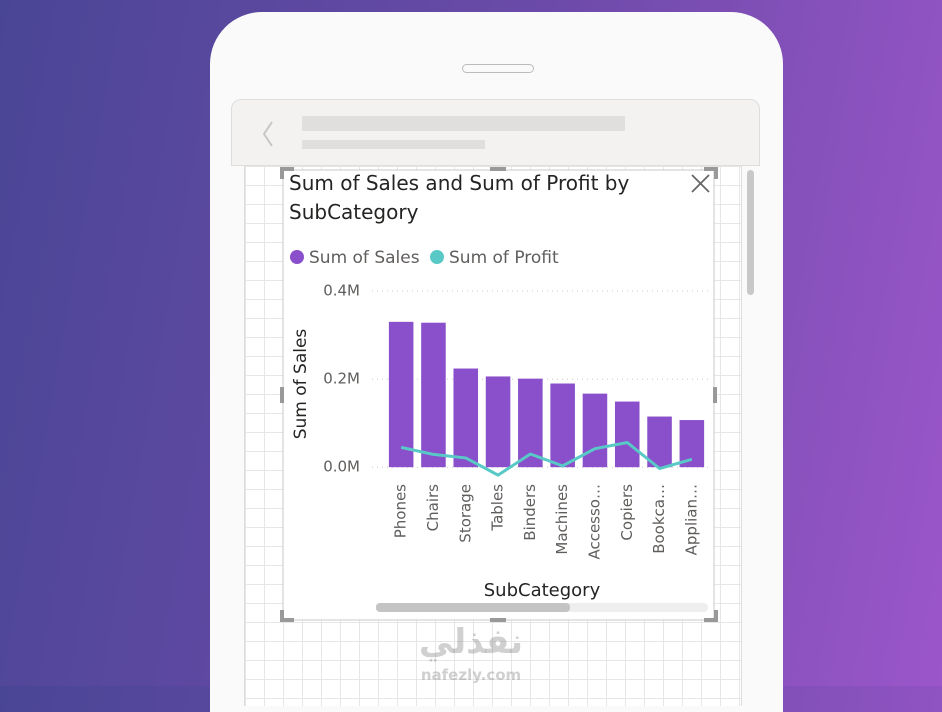  Describe the element at coordinates (341, 379) in the screenshot. I see `y-tick-label: 0.2M` at that location.